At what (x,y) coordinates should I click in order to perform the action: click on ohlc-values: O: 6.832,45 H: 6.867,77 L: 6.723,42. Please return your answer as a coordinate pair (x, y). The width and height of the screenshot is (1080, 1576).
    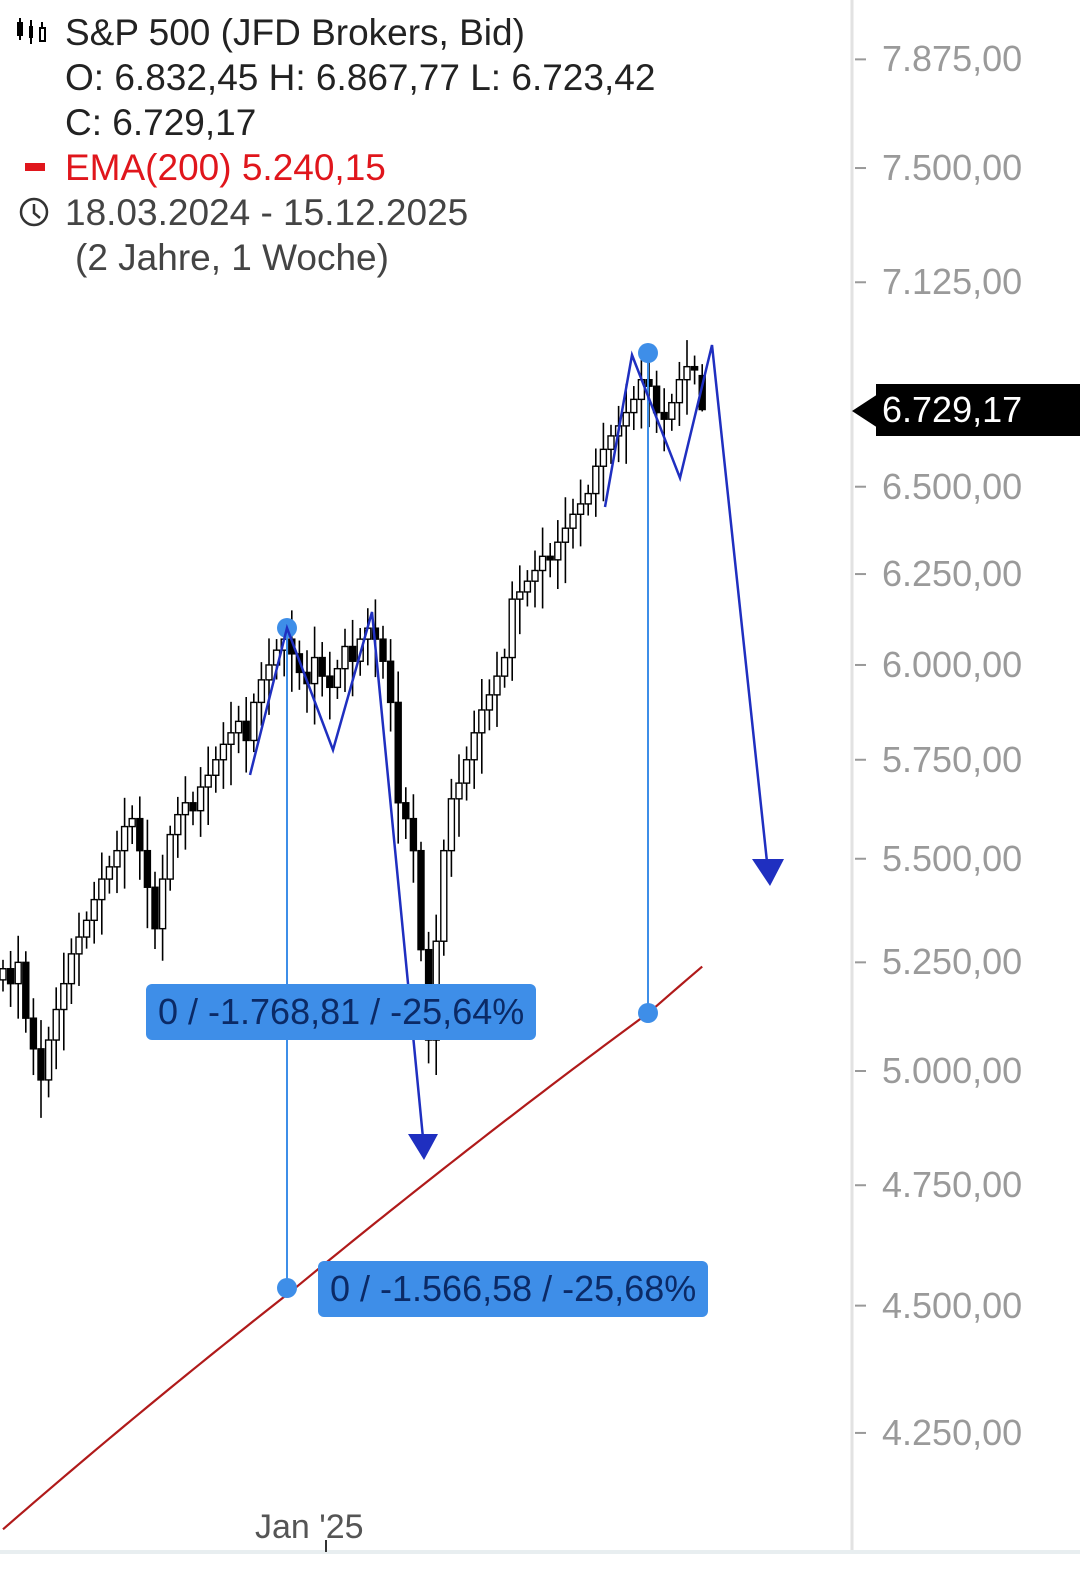
    Looking at the image, I should click on (360, 77).